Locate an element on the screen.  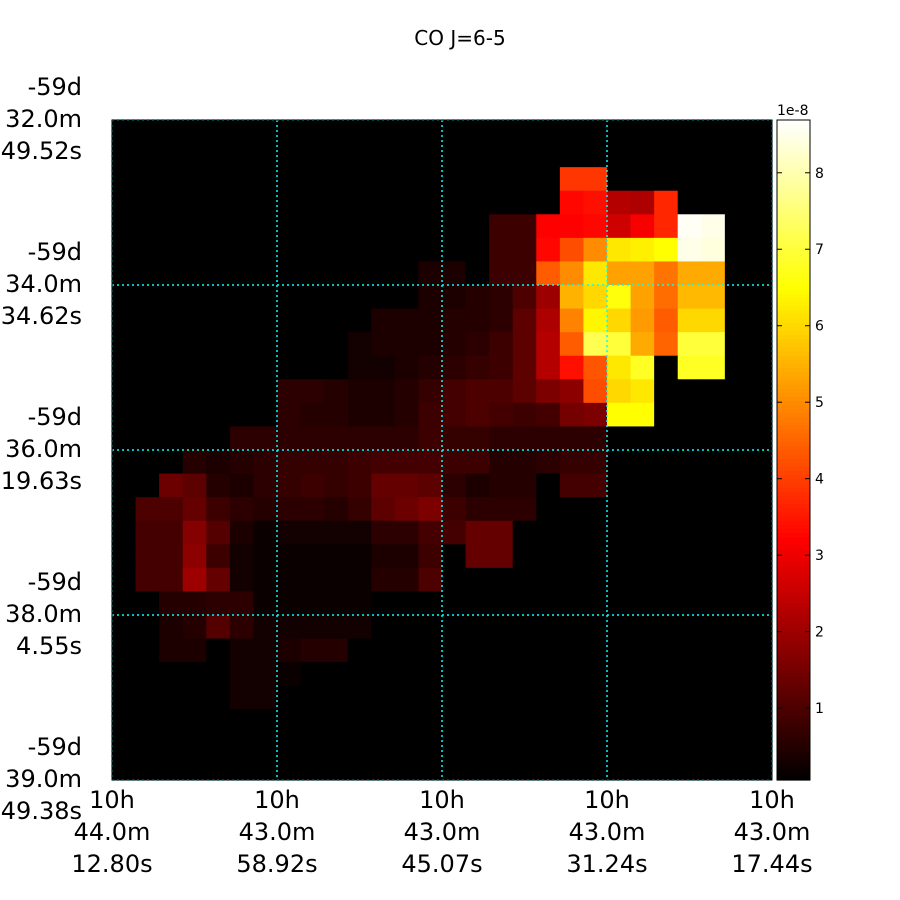
x-tick-label: 10h 44.0m 12.80s is located at coordinates (111, 832).